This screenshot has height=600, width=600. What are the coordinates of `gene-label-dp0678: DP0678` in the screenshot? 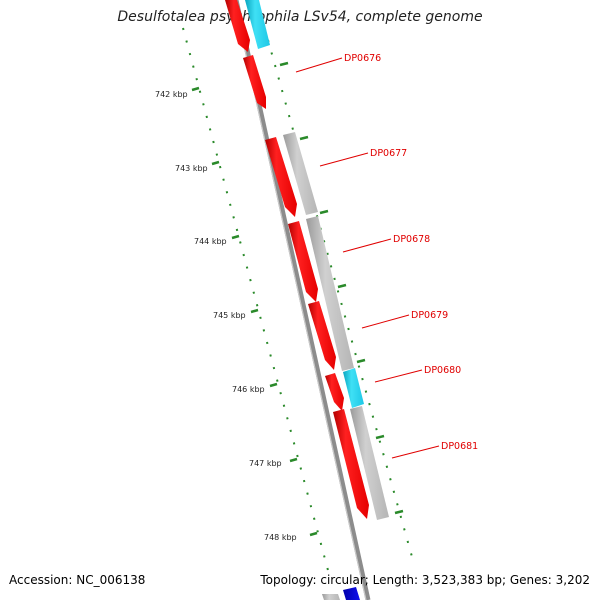 It's located at (411, 239).